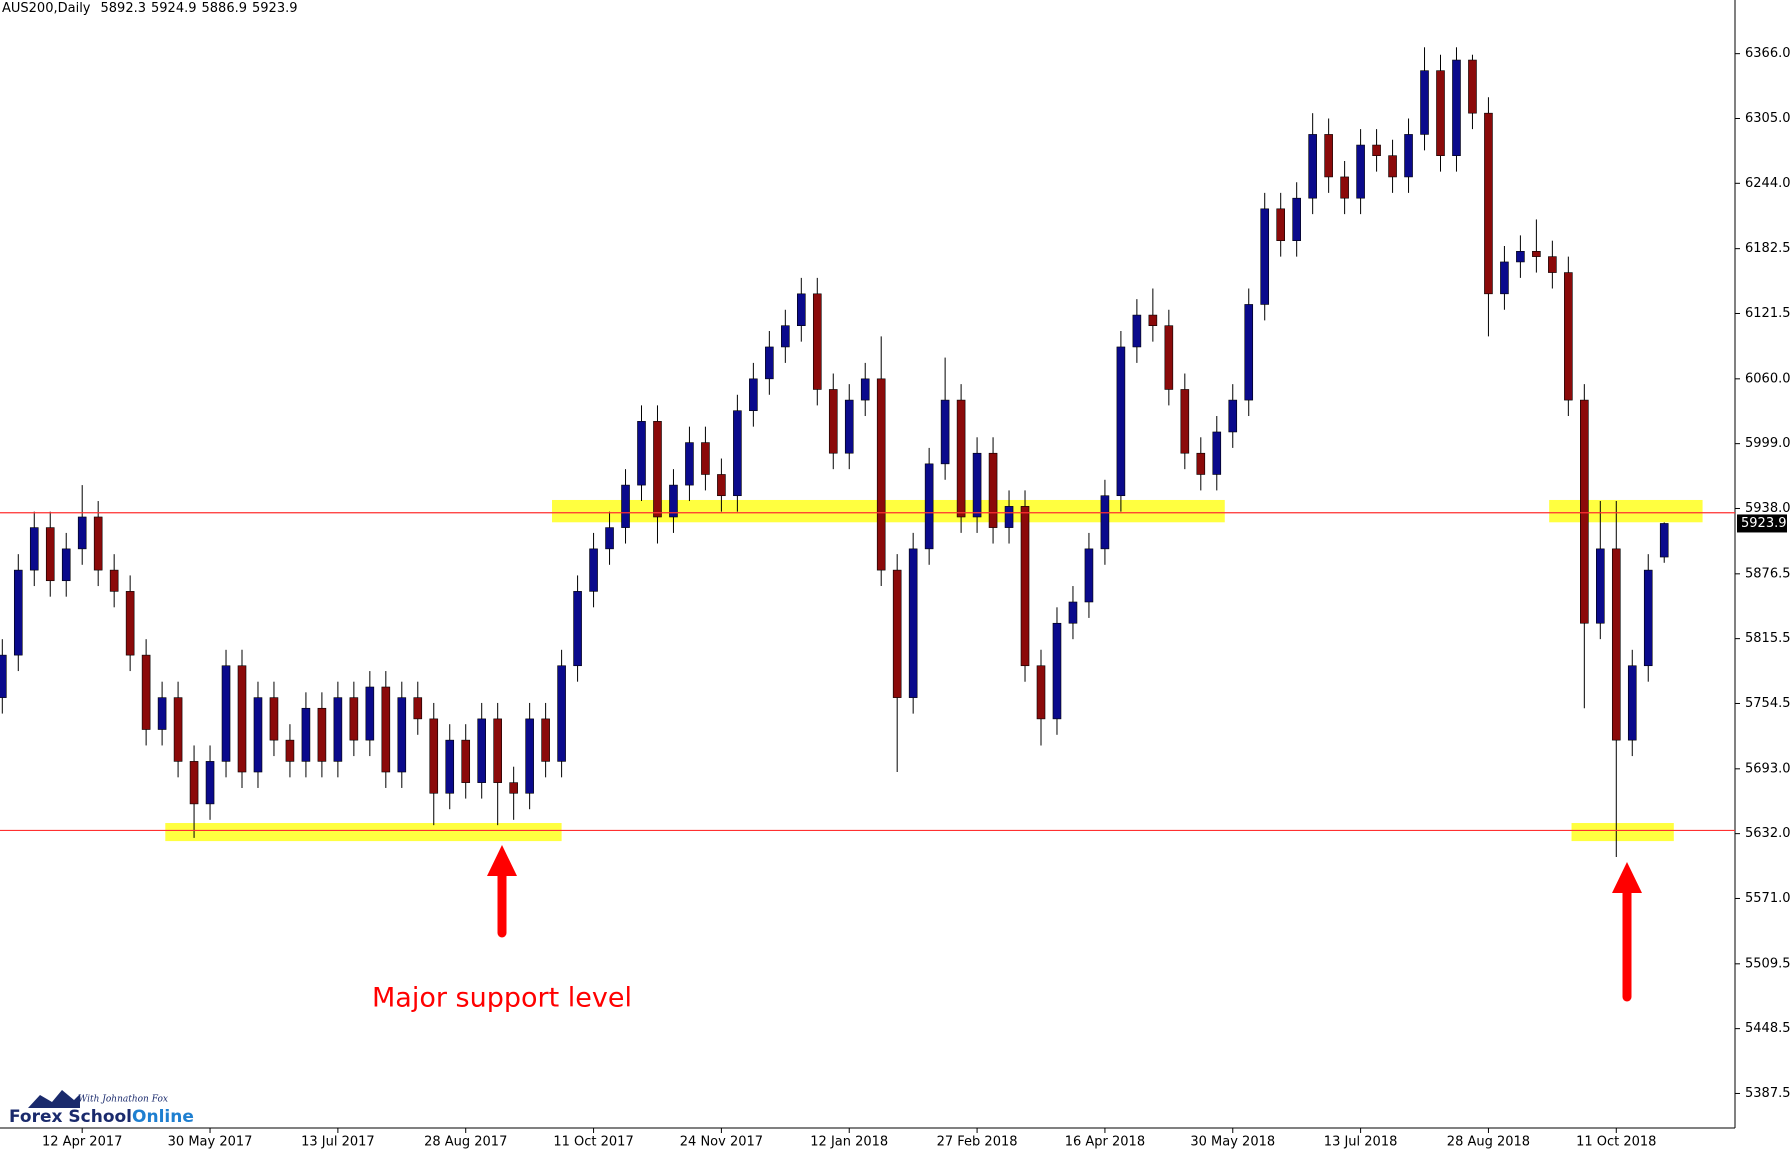 This screenshot has width=1790, height=1157. Describe the element at coordinates (1767, 1093) in the screenshot. I see `y-tick-label: 5387.5` at that location.